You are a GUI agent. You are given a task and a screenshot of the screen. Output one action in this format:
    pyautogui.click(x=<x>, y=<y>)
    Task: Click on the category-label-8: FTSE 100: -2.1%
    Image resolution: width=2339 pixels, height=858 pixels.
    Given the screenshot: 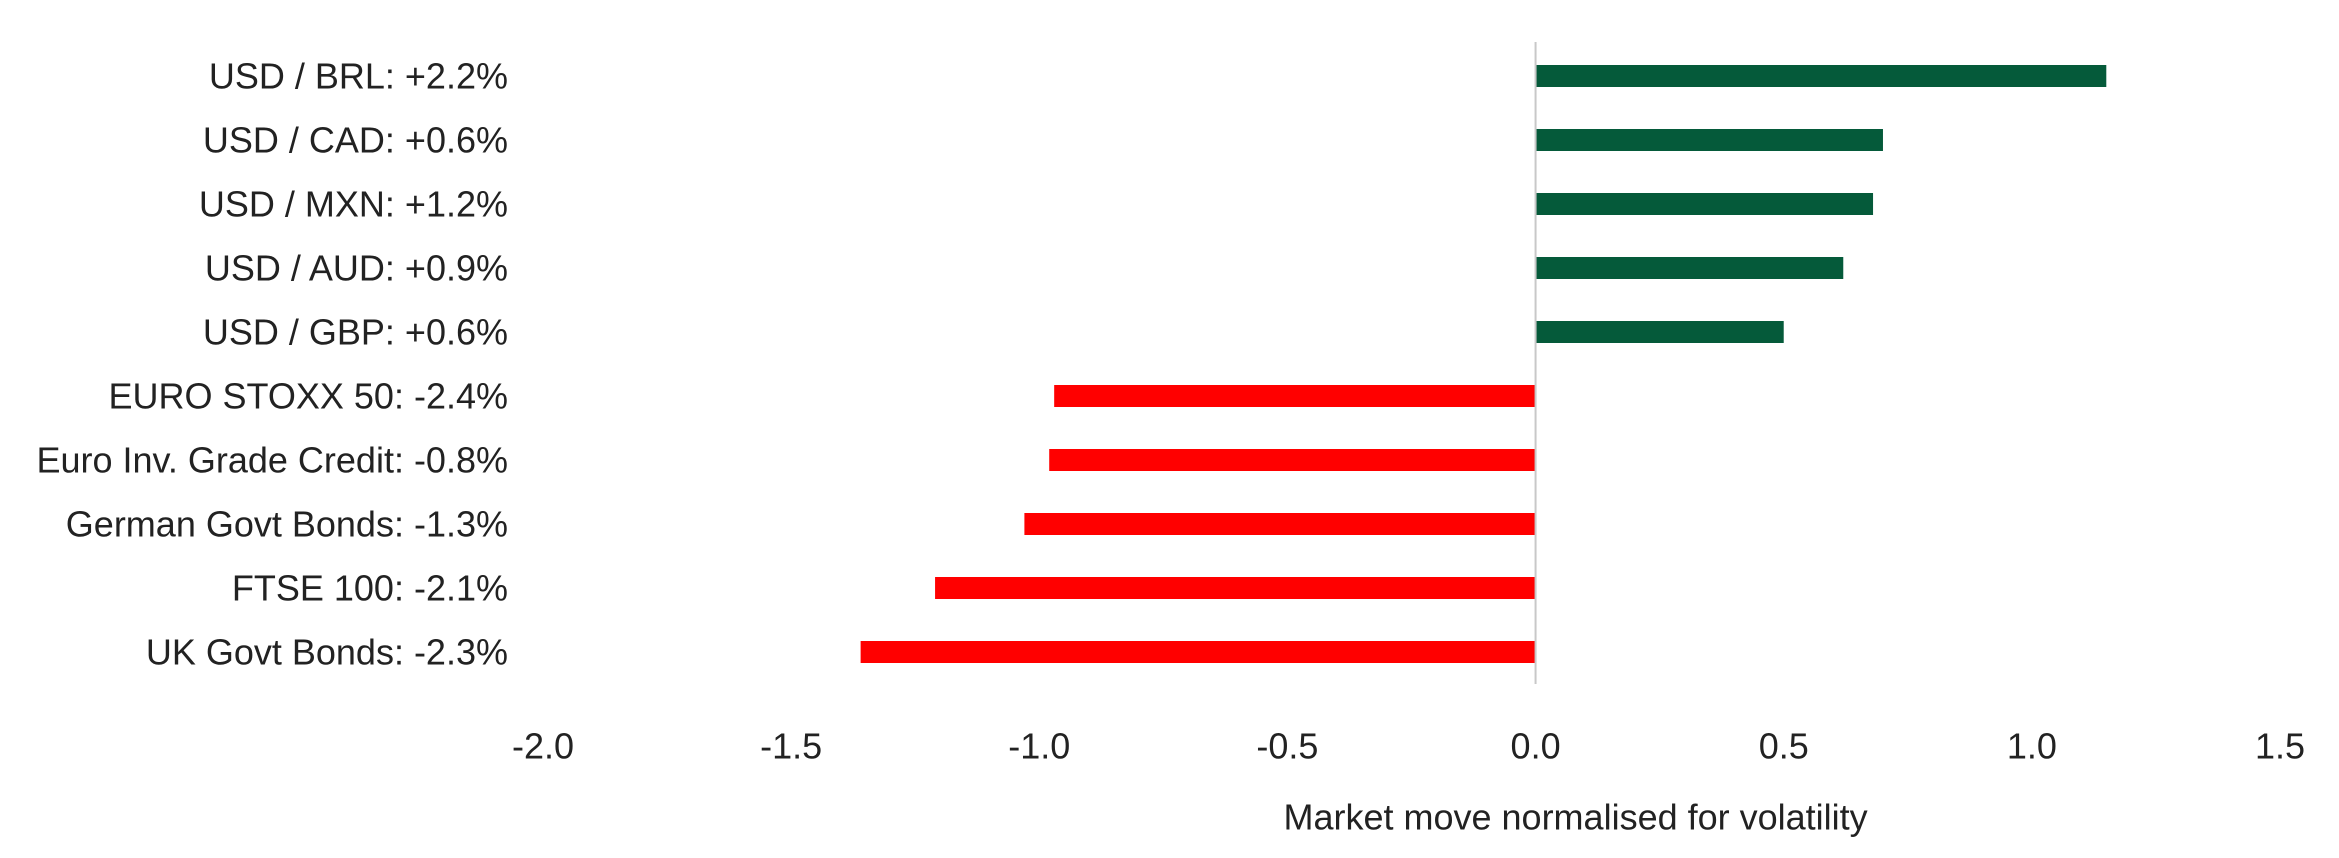 What is the action you would take?
    pyautogui.click(x=370, y=588)
    